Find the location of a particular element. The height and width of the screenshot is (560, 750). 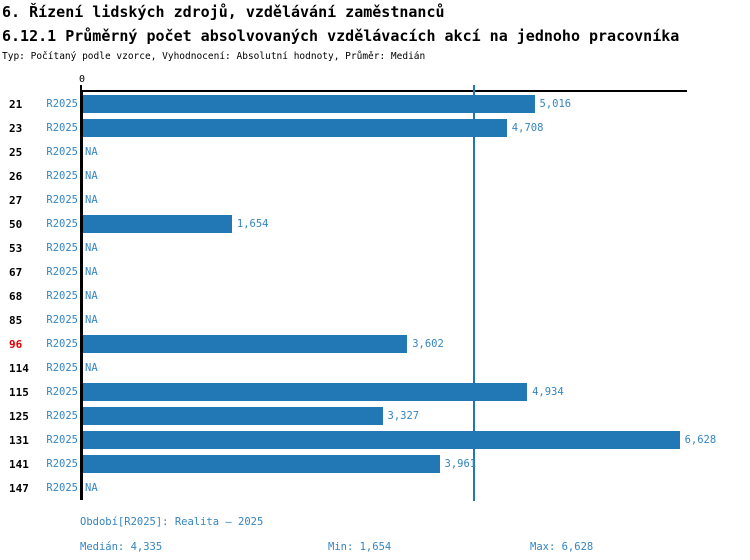

median-line is located at coordinates (474, 293).